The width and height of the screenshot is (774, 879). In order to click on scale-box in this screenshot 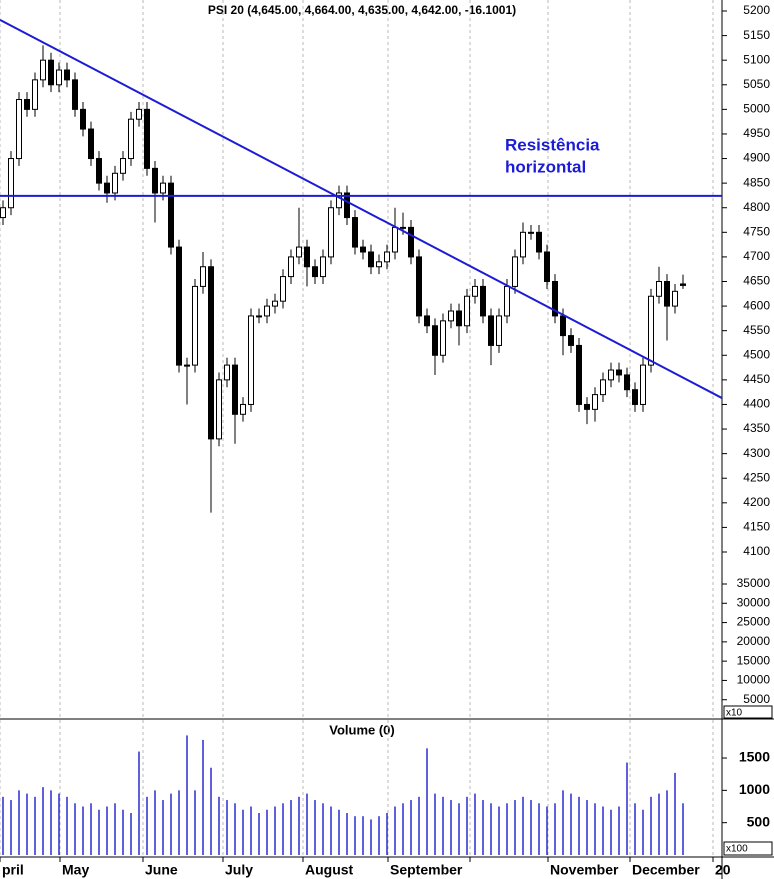, I will do `click(748, 712)`.